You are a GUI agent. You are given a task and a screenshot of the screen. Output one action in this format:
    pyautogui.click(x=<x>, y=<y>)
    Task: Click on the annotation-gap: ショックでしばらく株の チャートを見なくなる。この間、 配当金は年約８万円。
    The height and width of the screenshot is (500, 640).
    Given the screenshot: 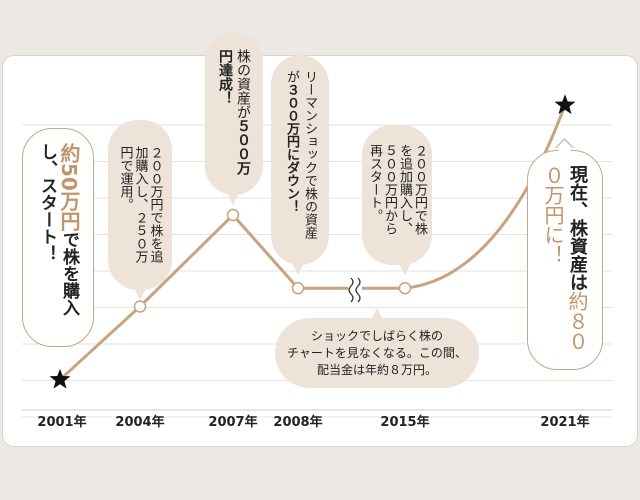 What is the action you would take?
    pyautogui.click(x=377, y=353)
    